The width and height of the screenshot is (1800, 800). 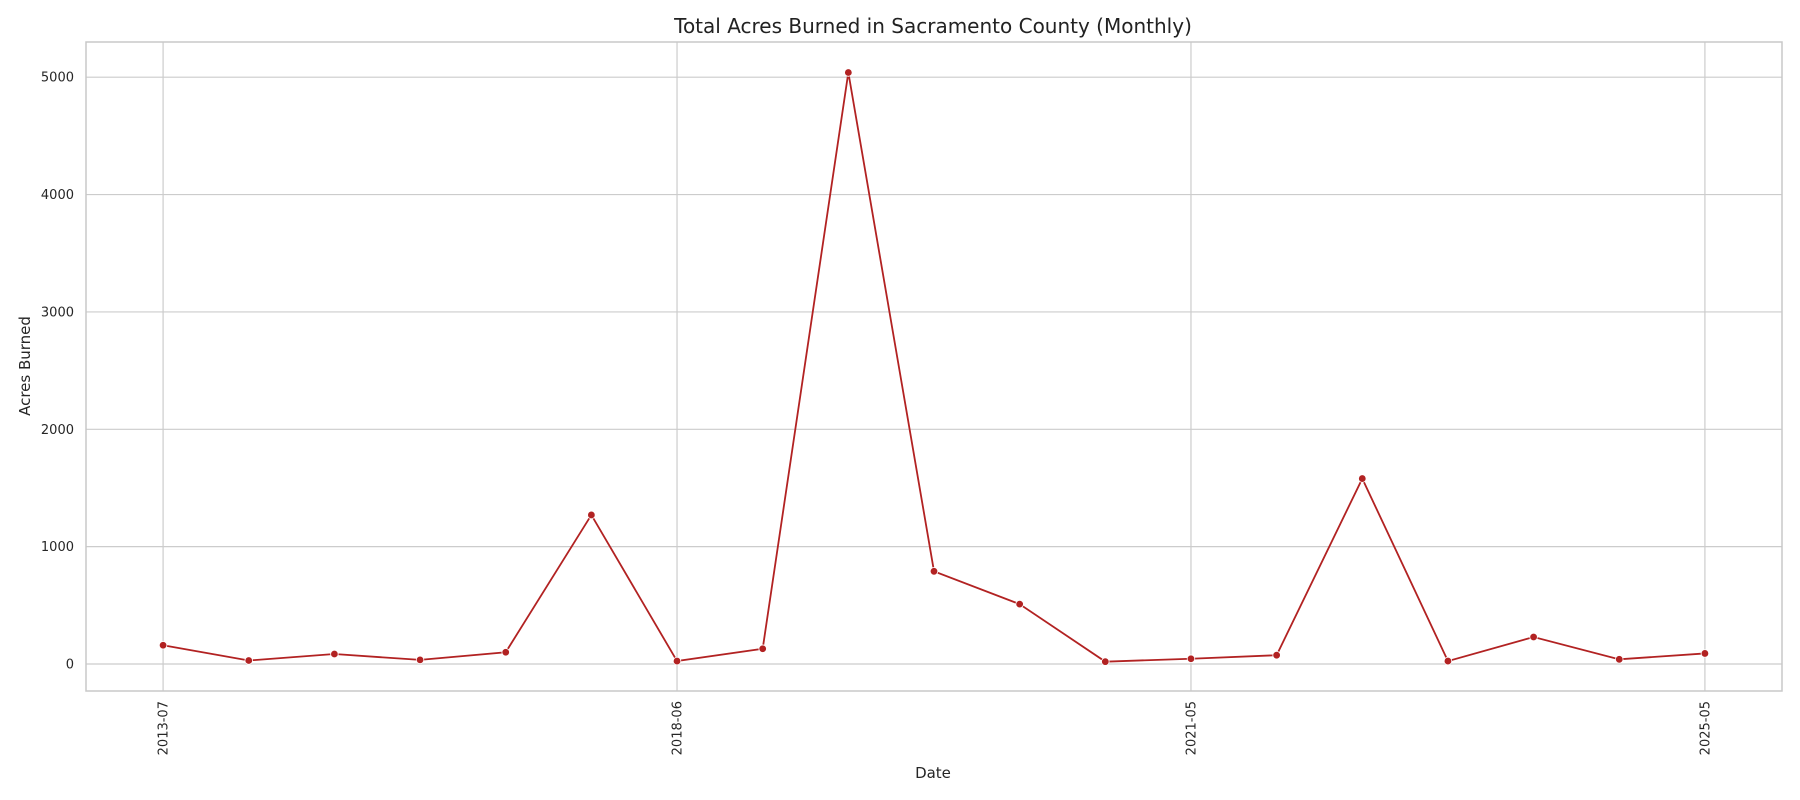 I want to click on y-tick-label: 1000, so click(x=57, y=547).